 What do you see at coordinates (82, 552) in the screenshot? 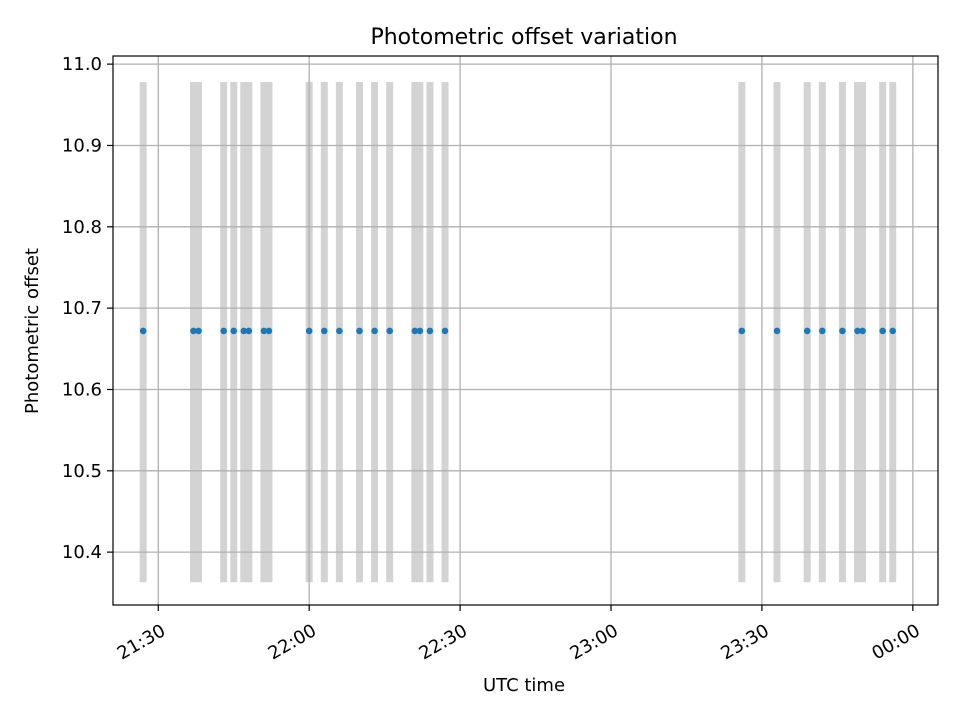
I see `y-tick-label: 10.4` at bounding box center [82, 552].